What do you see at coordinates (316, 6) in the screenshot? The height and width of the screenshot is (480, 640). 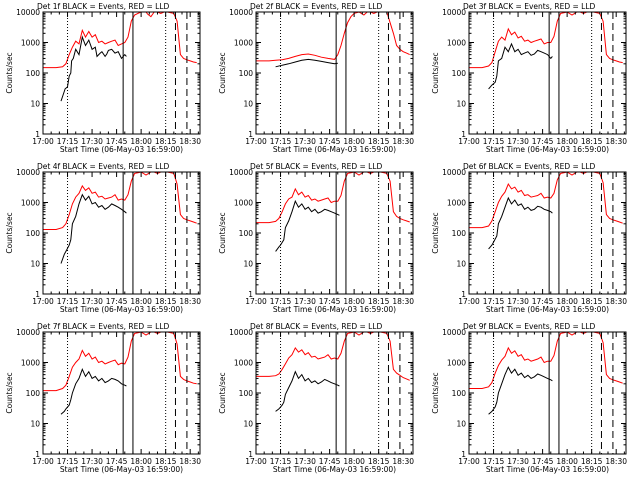 I see `panel-title: Det 2f BLACK = Events, RED = LLD` at bounding box center [316, 6].